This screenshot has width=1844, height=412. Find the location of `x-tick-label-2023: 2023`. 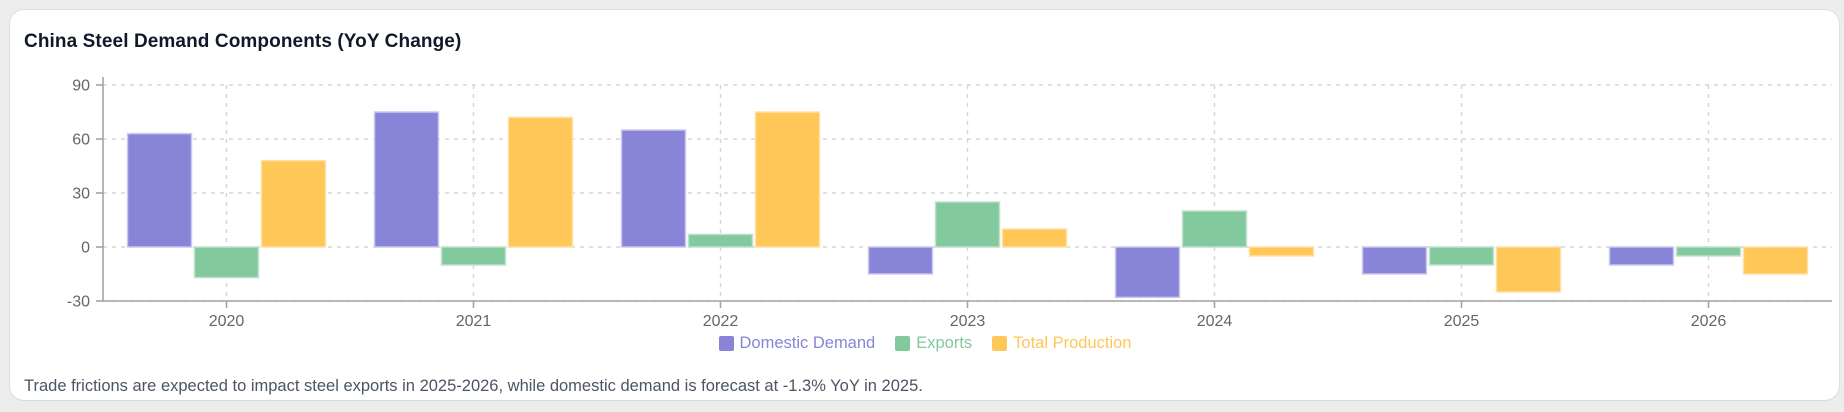

x-tick-label-2023: 2023 is located at coordinates (968, 321).